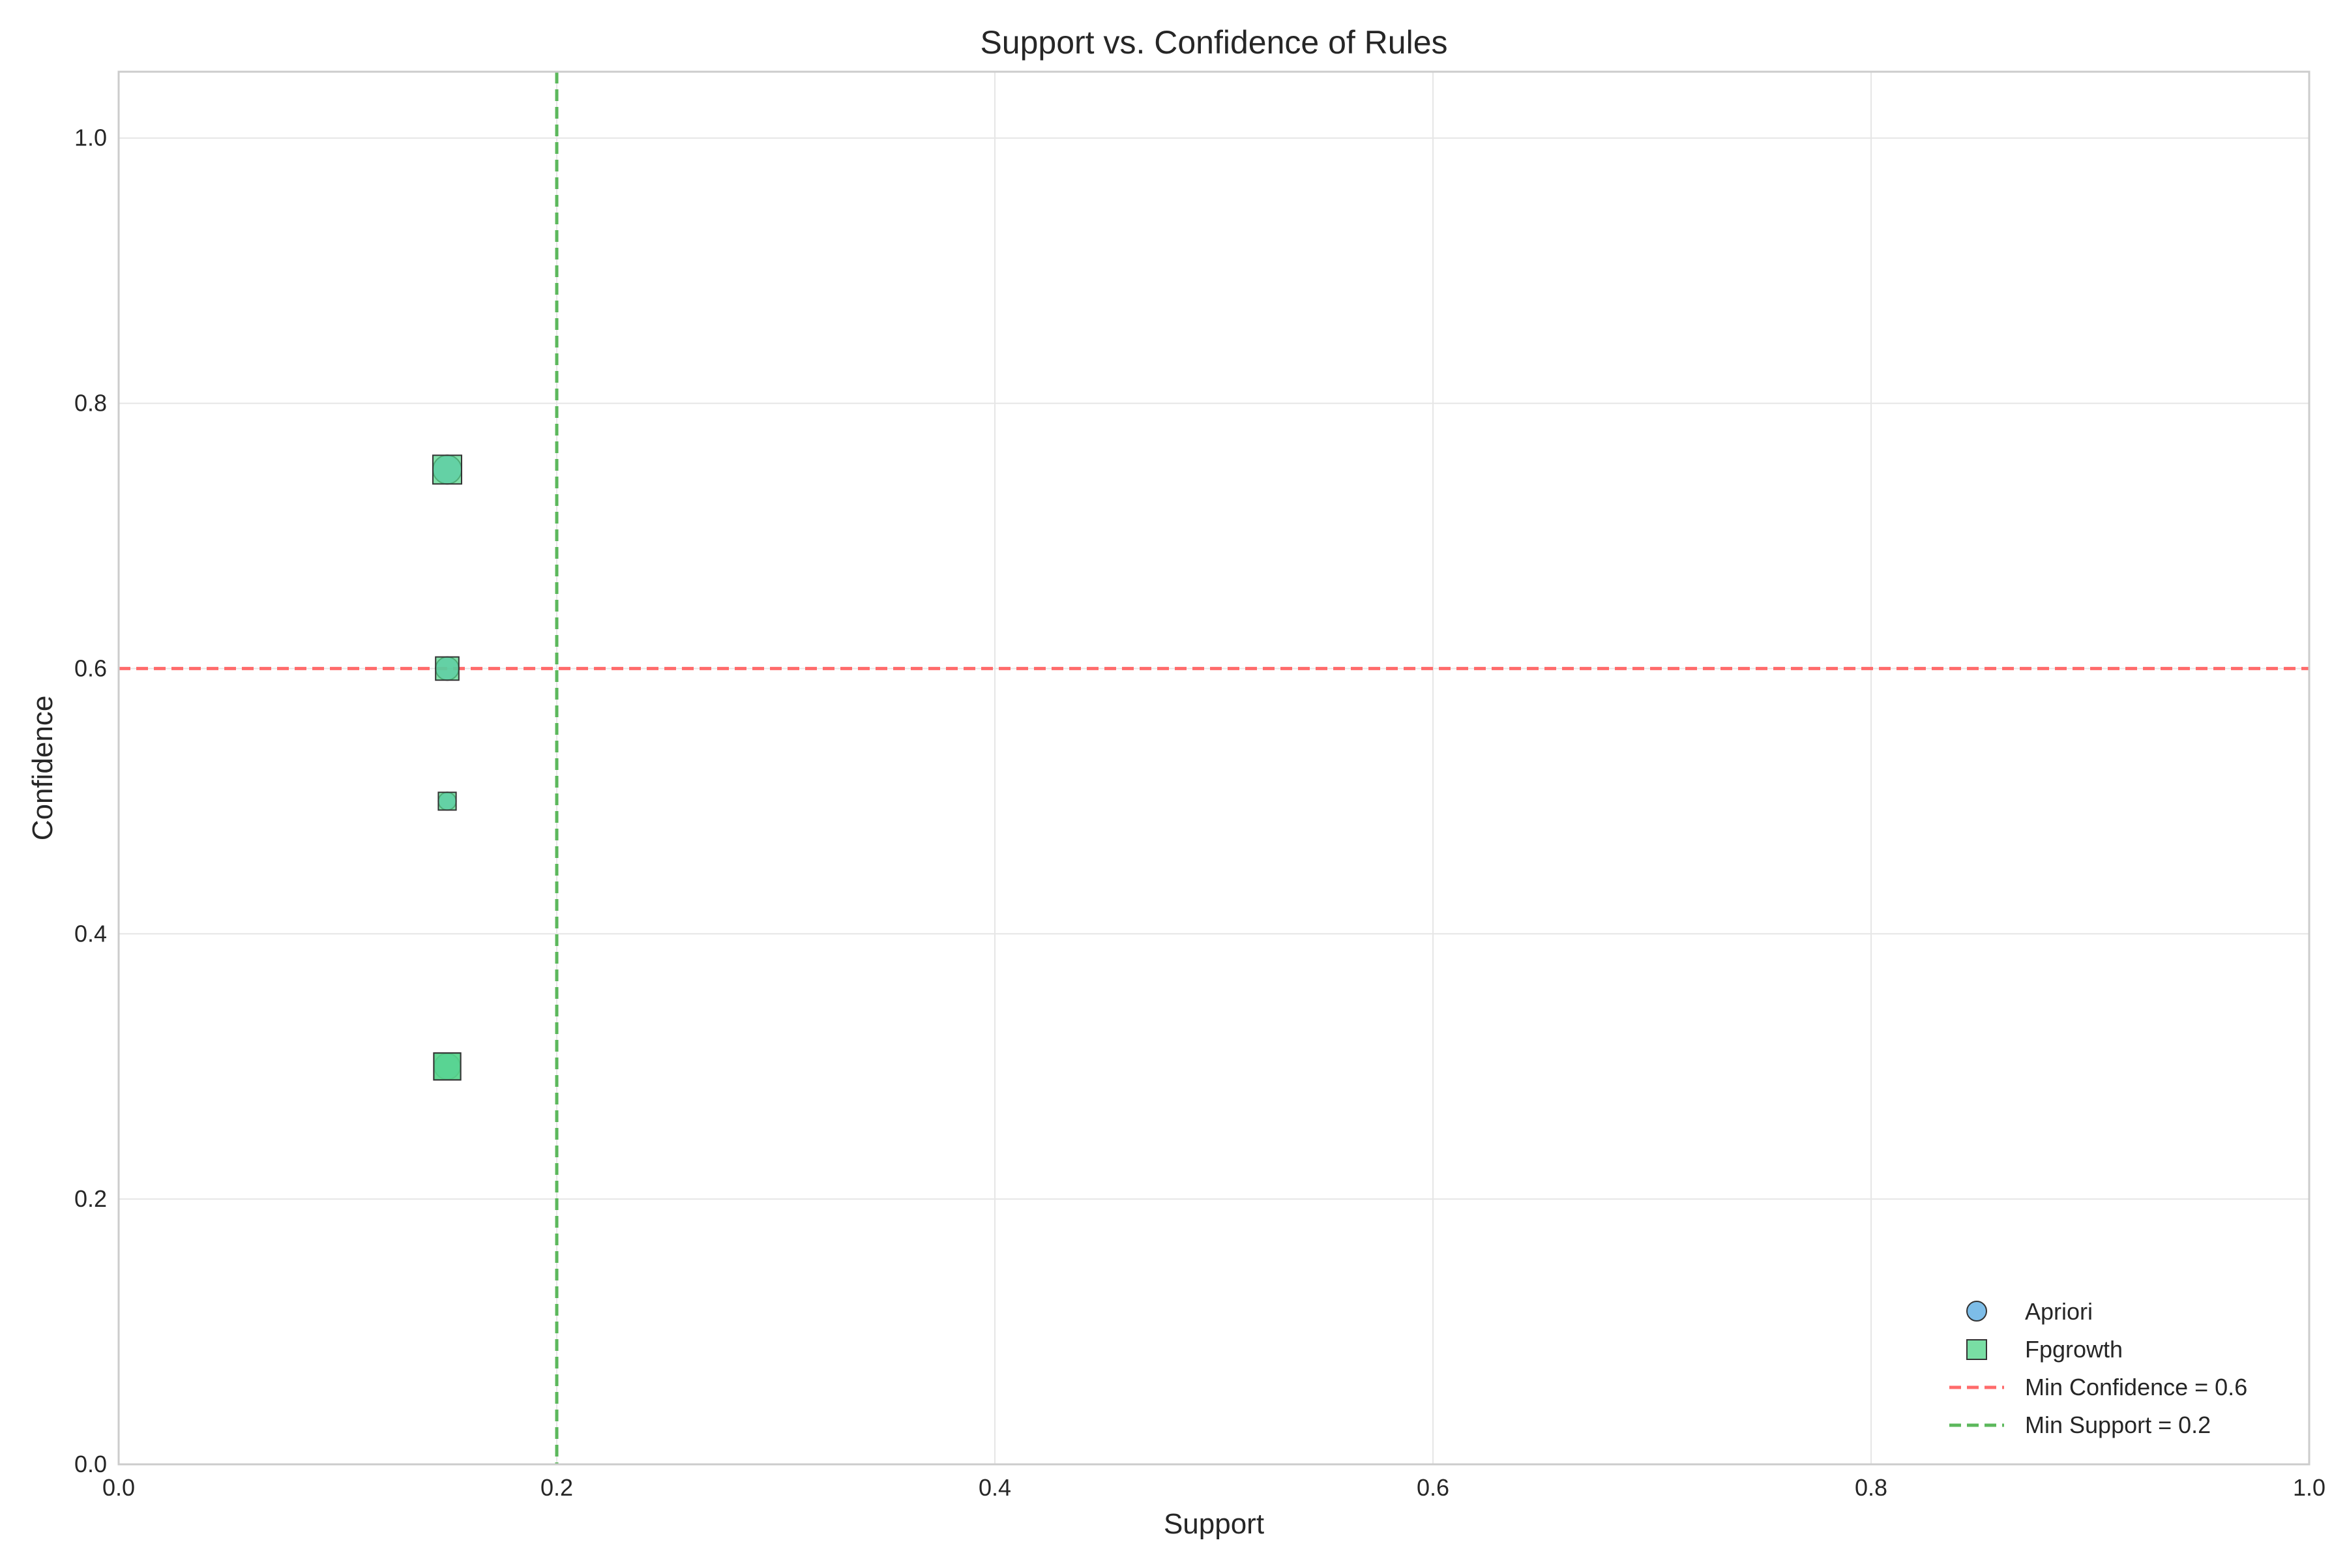 The width and height of the screenshot is (2347, 1568). I want to click on x-tick-label: 1.0, so click(2309, 1488).